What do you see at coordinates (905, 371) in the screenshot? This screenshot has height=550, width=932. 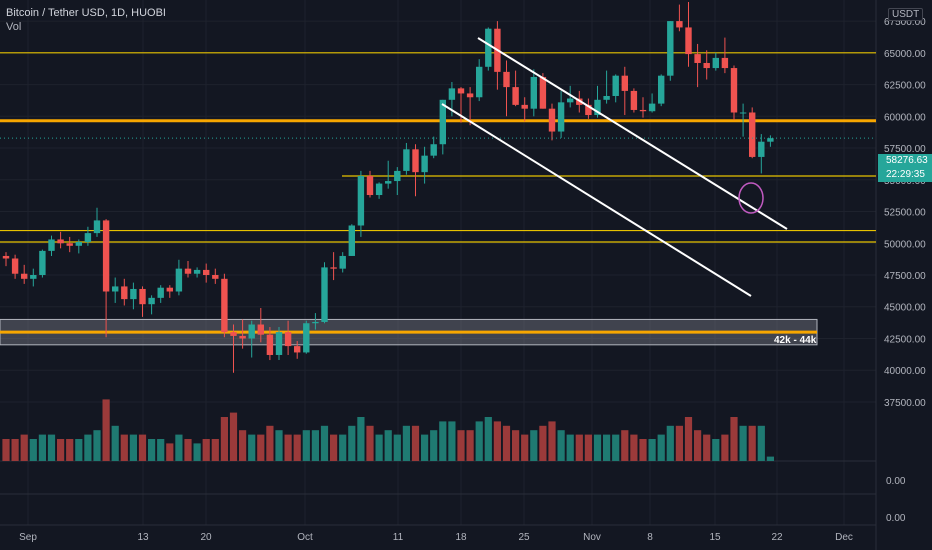 I see `price-tick-label: 40000.00` at bounding box center [905, 371].